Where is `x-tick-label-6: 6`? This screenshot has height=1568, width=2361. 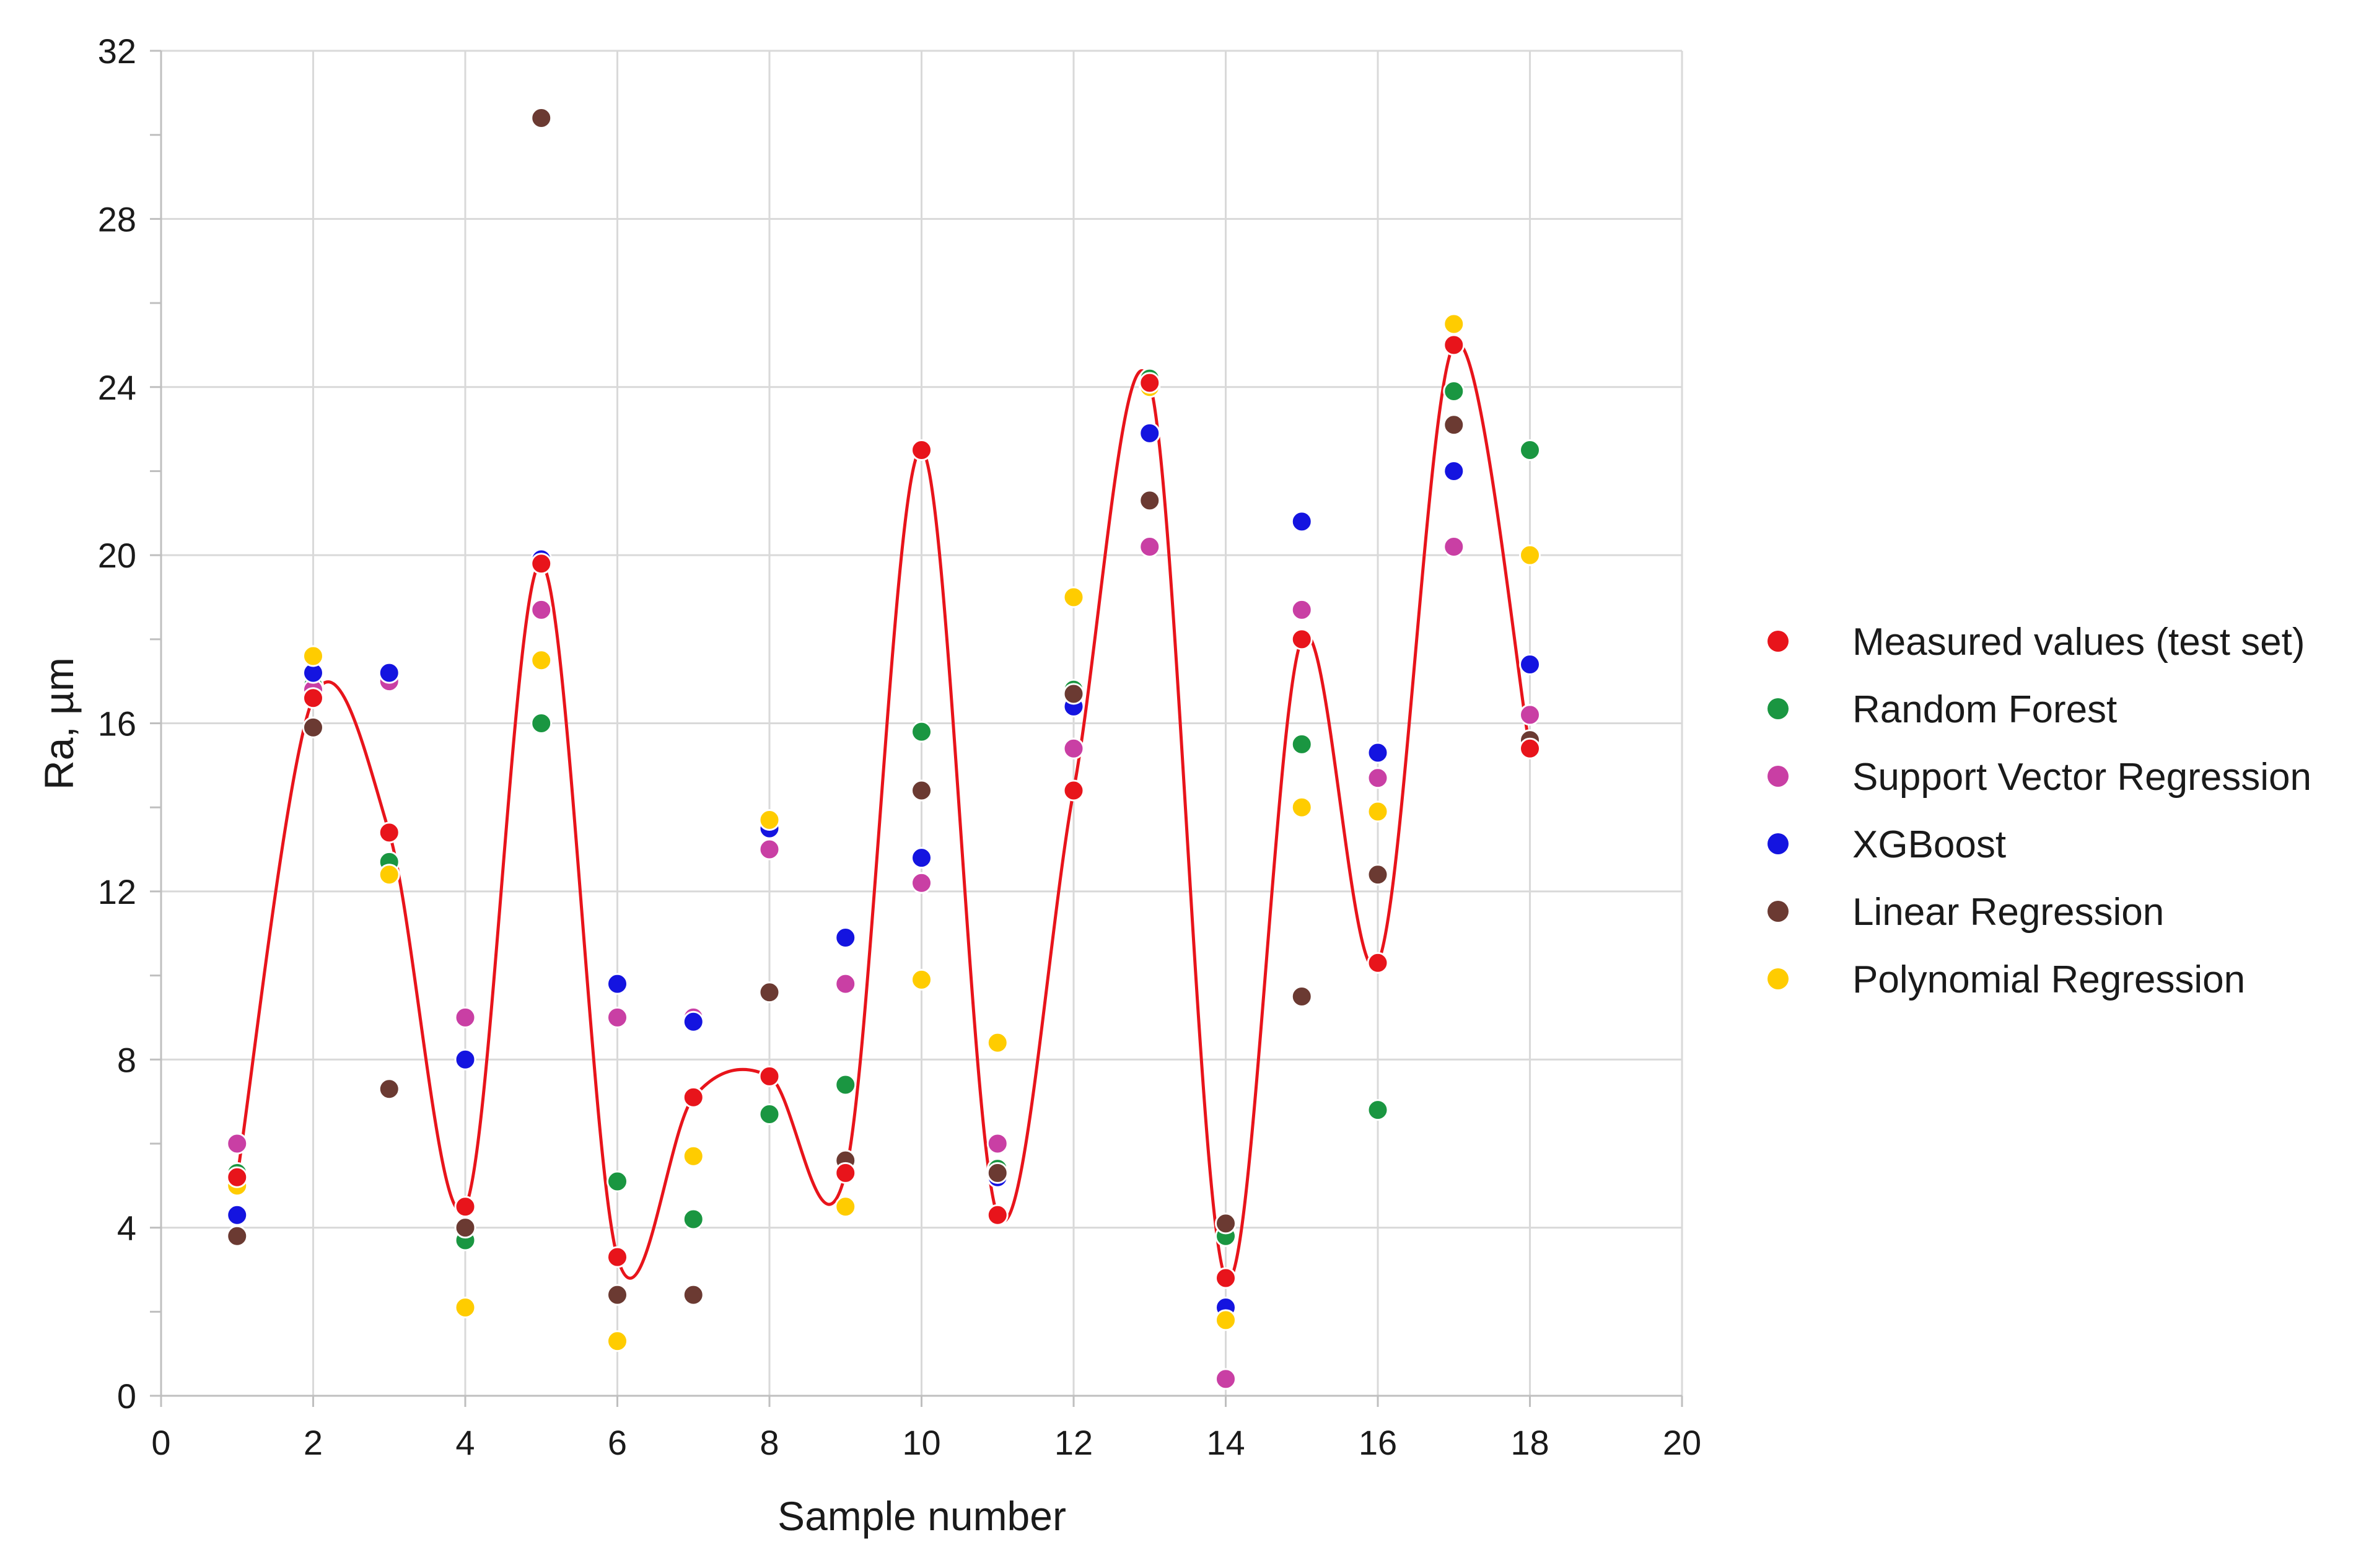 x-tick-label-6: 6 is located at coordinates (617, 1443).